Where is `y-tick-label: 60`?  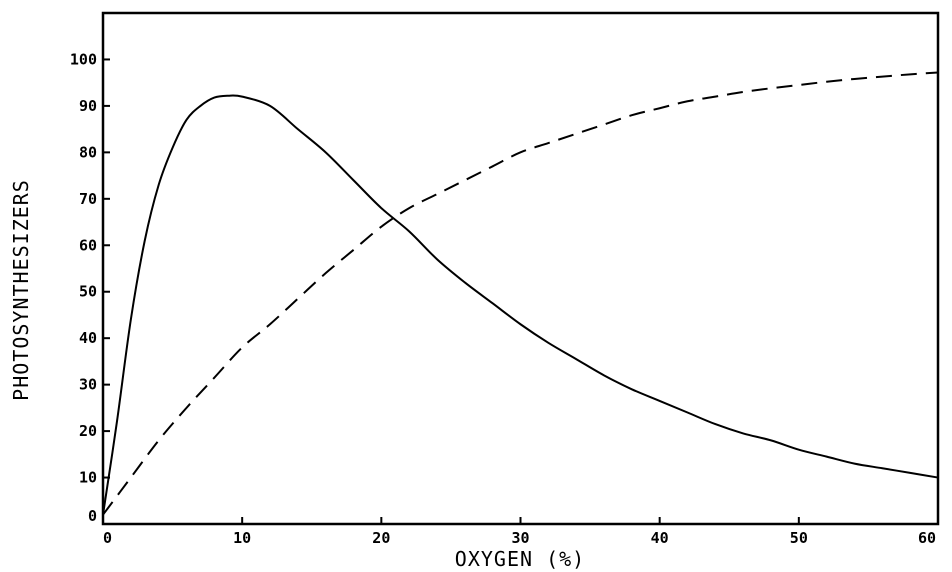
y-tick-label: 60 is located at coordinates (88, 245).